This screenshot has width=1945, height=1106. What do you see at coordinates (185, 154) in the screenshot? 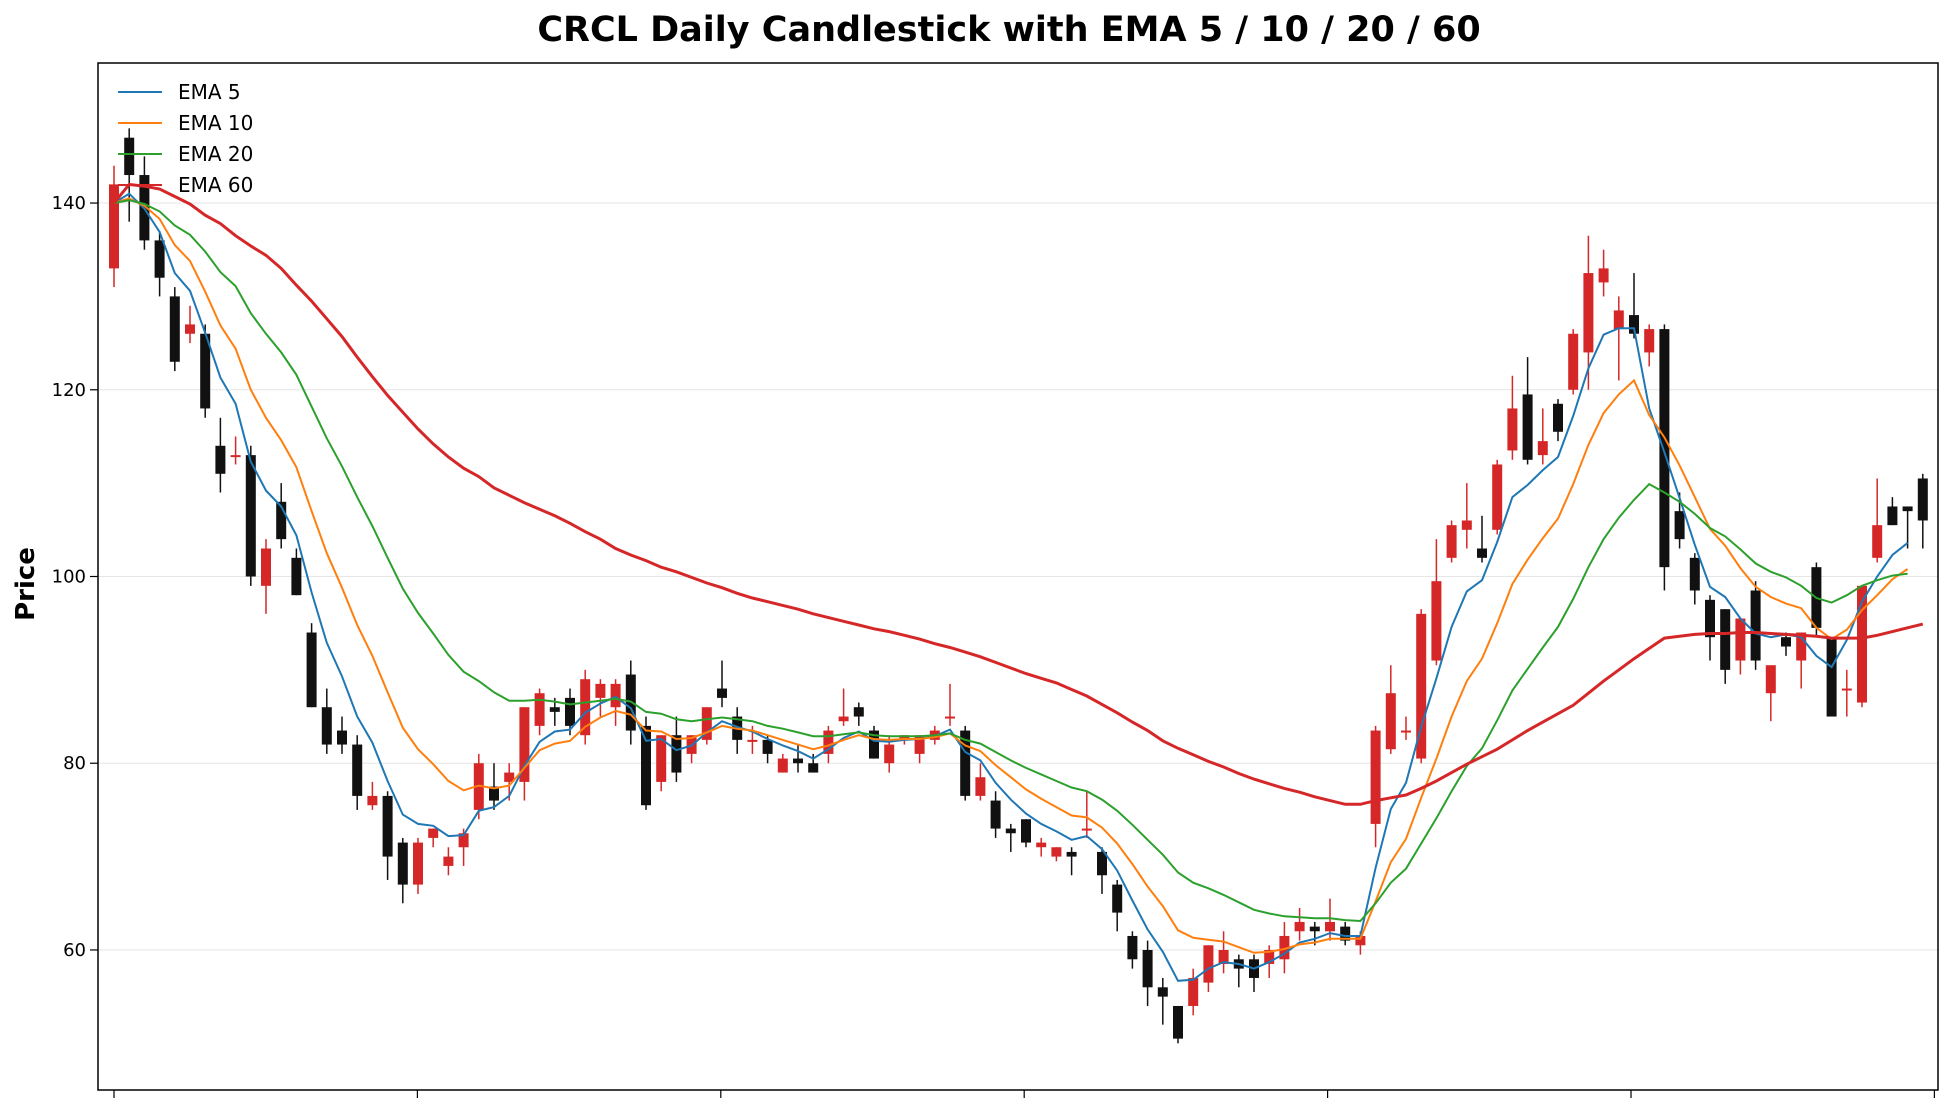
I see `legend-entry: EMA 20` at bounding box center [185, 154].